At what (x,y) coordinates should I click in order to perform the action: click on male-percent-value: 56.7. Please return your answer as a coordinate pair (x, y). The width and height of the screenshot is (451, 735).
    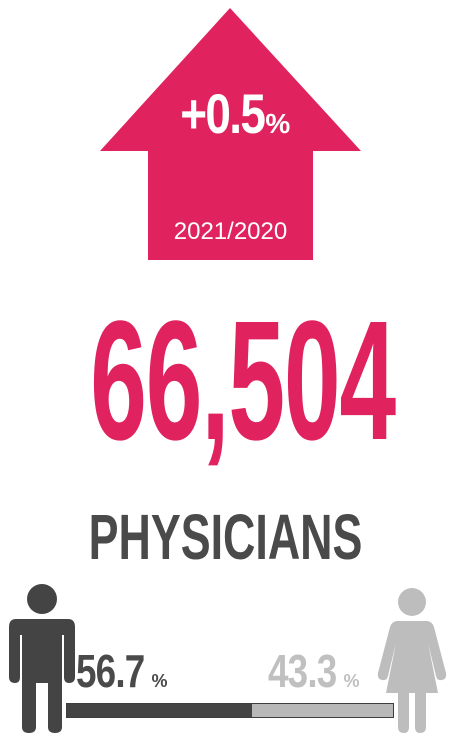
    Looking at the image, I should click on (110, 671).